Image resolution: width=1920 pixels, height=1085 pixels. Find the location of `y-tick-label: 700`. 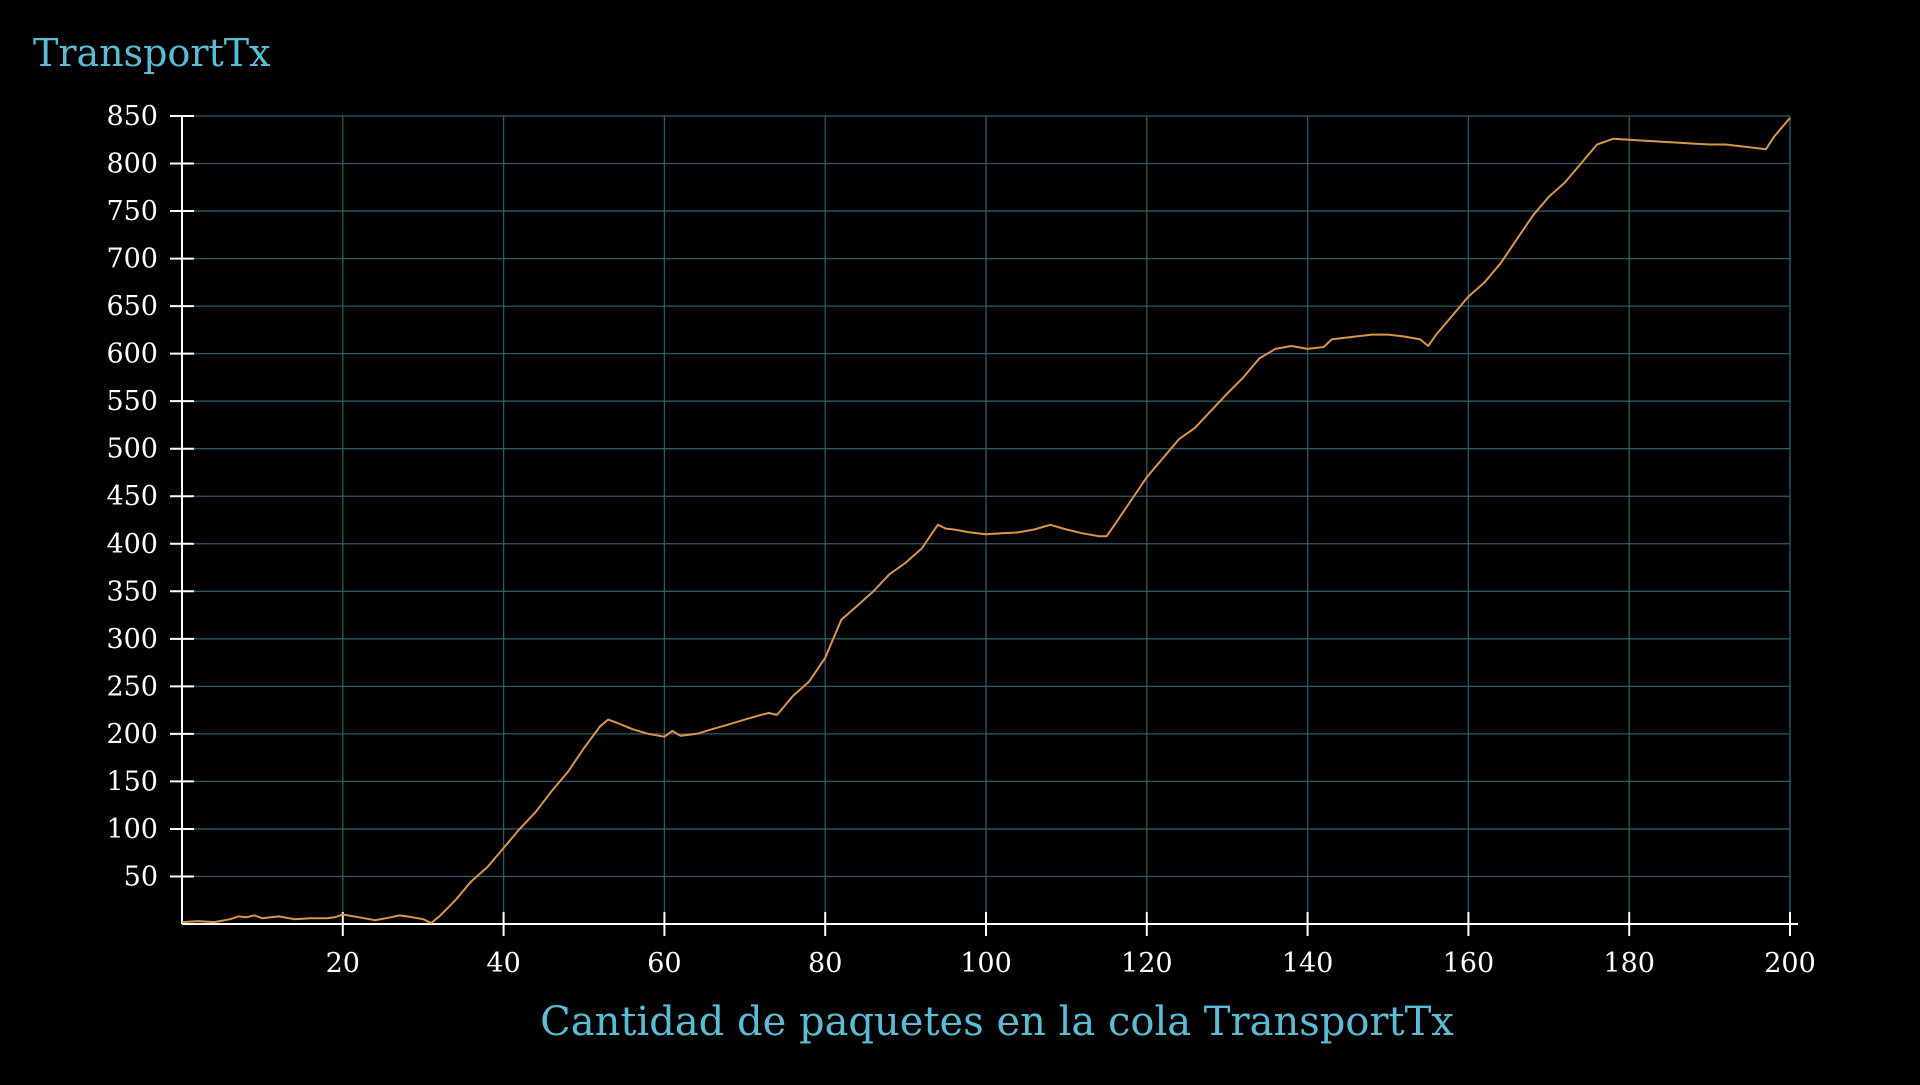

y-tick-label: 700 is located at coordinates (132, 259).